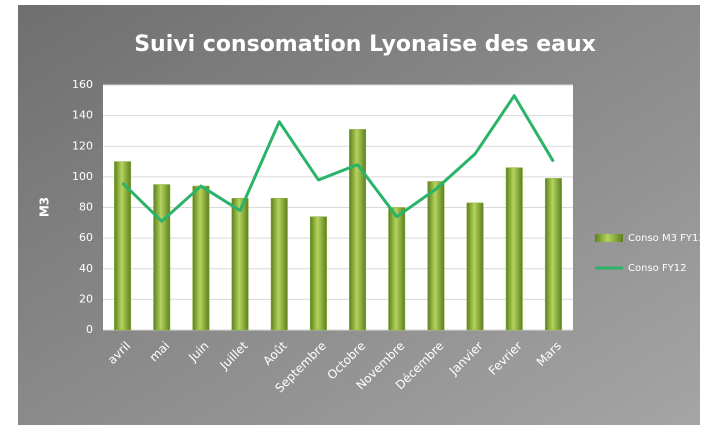 This screenshot has height=436, width=716. What do you see at coordinates (657, 268) in the screenshot?
I see `legend-label: Conso FY12` at bounding box center [657, 268].